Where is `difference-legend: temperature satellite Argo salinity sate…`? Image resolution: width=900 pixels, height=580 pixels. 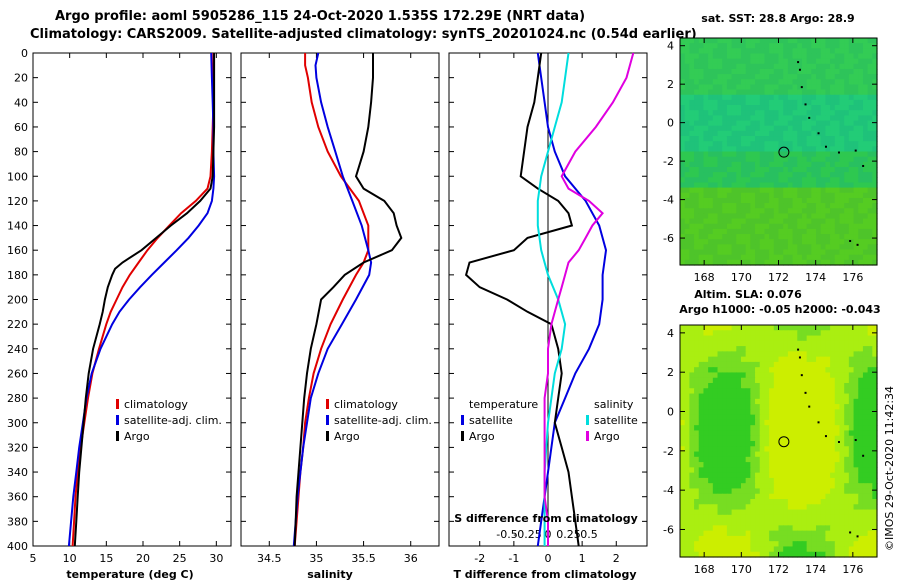
difference-legend: temperature satellite Argo salinity sate… is located at coordinates (549, 420).